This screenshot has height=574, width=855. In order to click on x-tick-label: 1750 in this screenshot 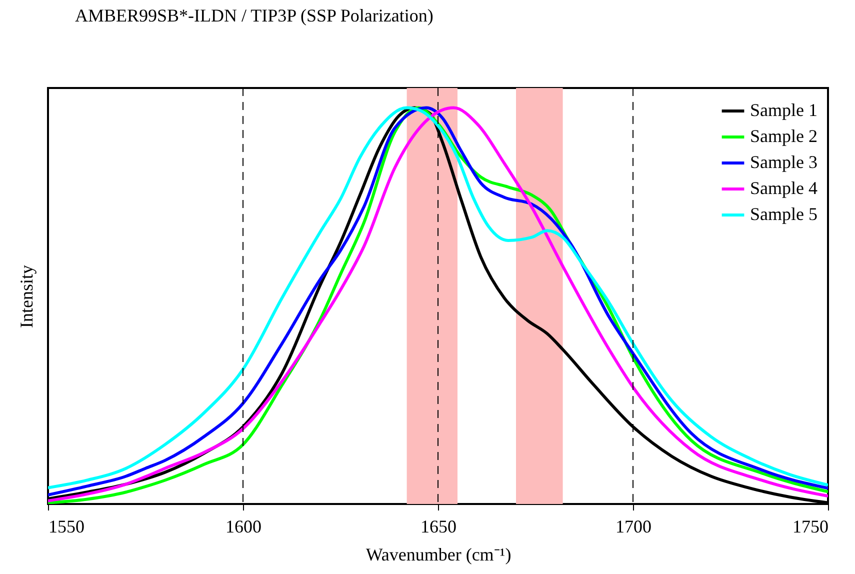, I will do `click(810, 526)`.